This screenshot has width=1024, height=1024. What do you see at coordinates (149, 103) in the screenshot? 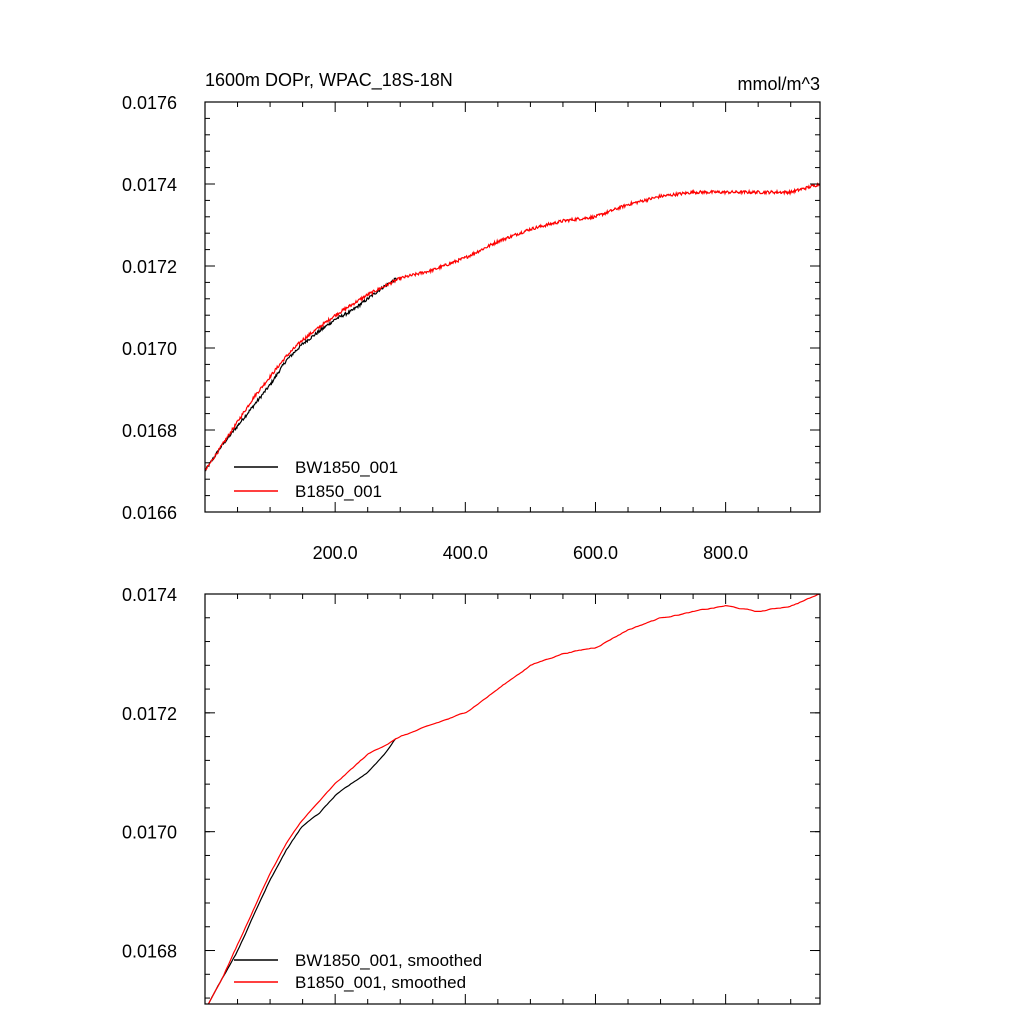
I see `y-tick-label: 0.0176` at bounding box center [149, 103].